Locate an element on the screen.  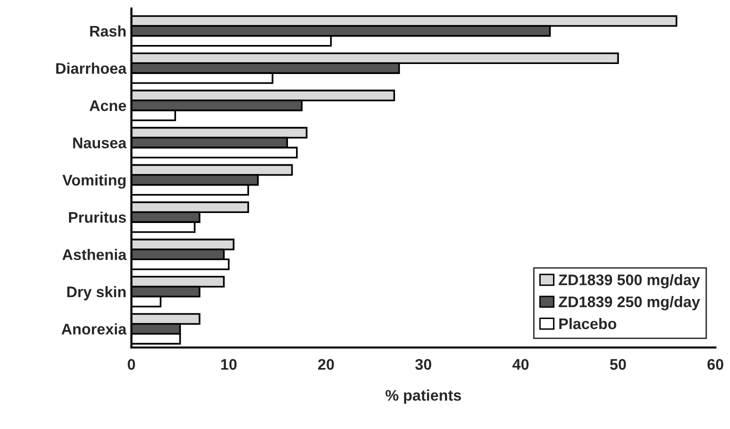
y-tick-label: Nausea is located at coordinates (100, 143).